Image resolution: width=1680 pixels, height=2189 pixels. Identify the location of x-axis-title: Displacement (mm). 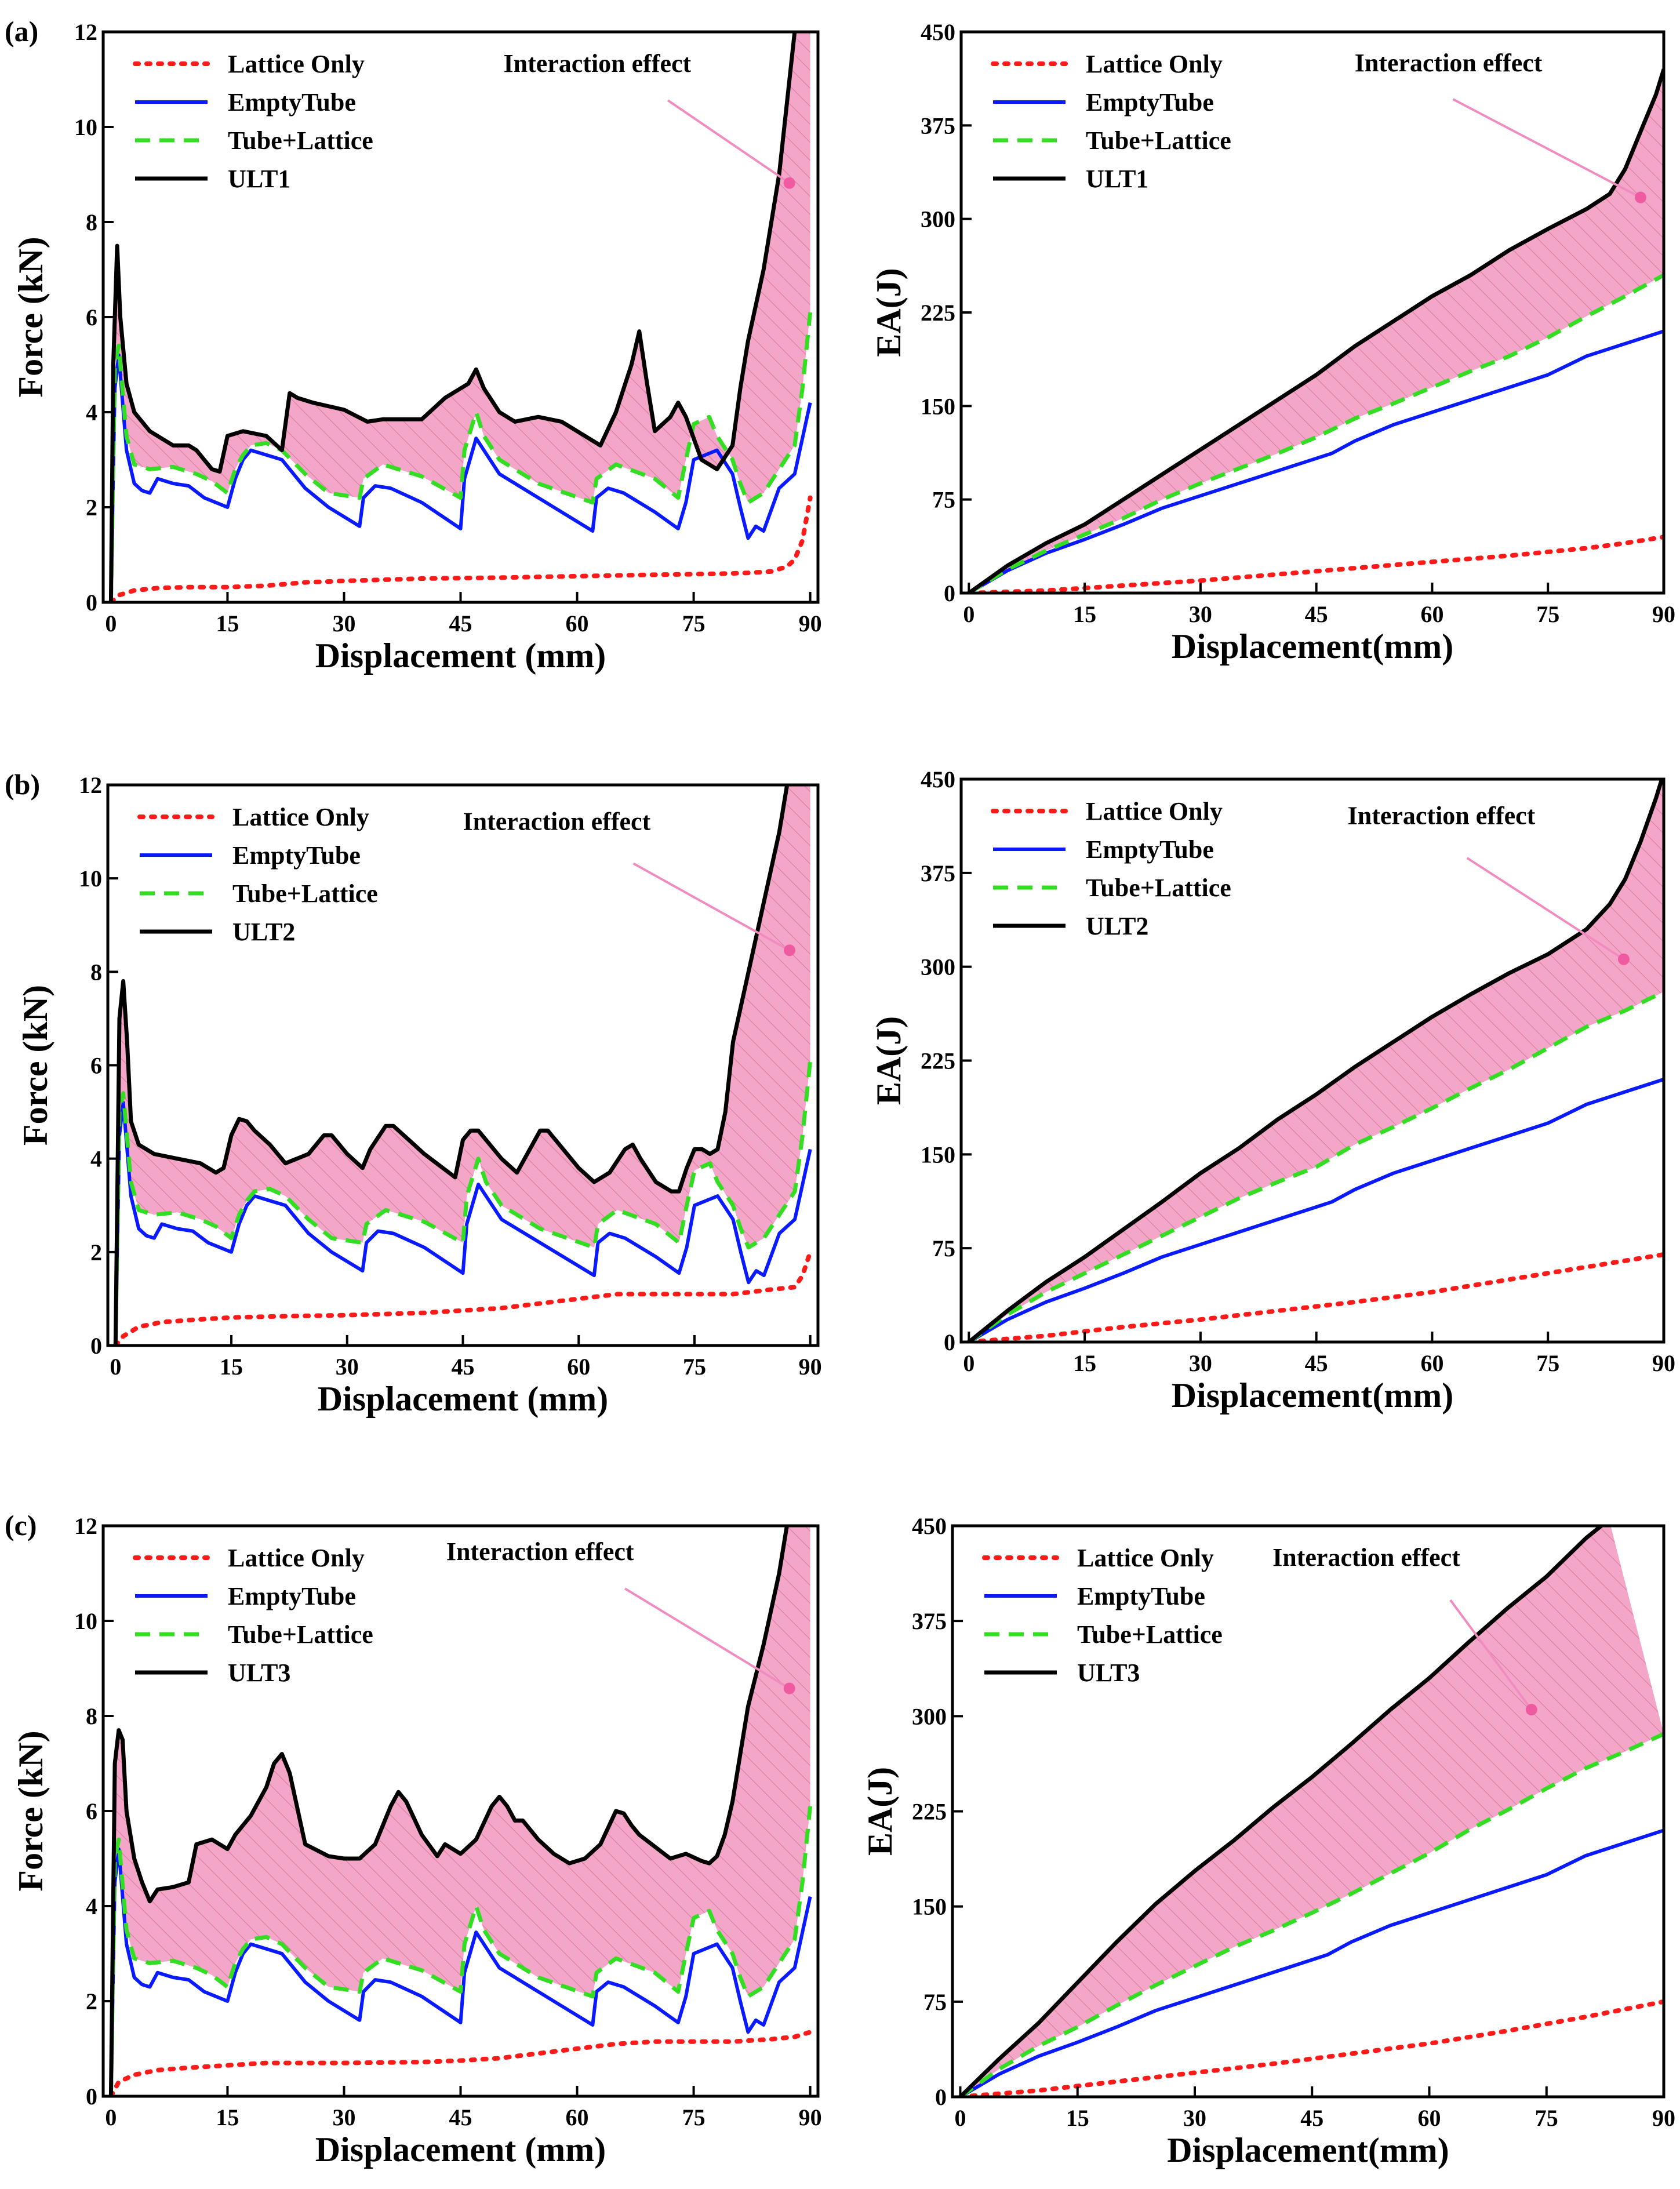
(461, 656).